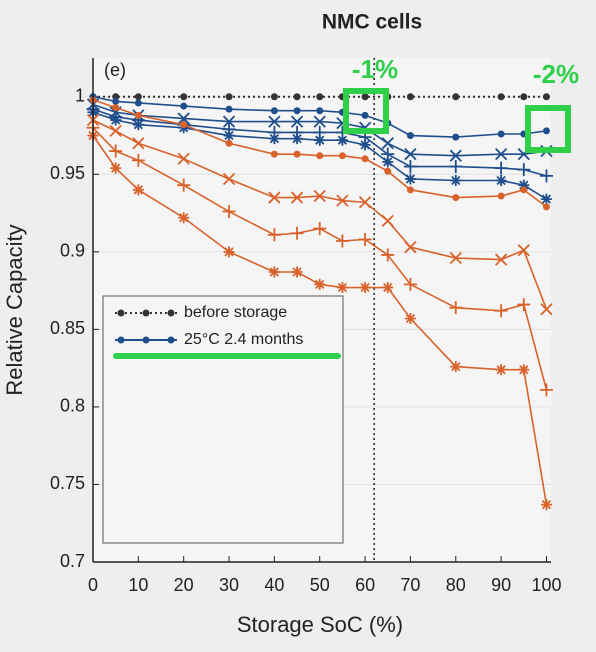 The image size is (596, 652). Describe the element at coordinates (72, 406) in the screenshot. I see `y-tick-label: 0.8` at that location.